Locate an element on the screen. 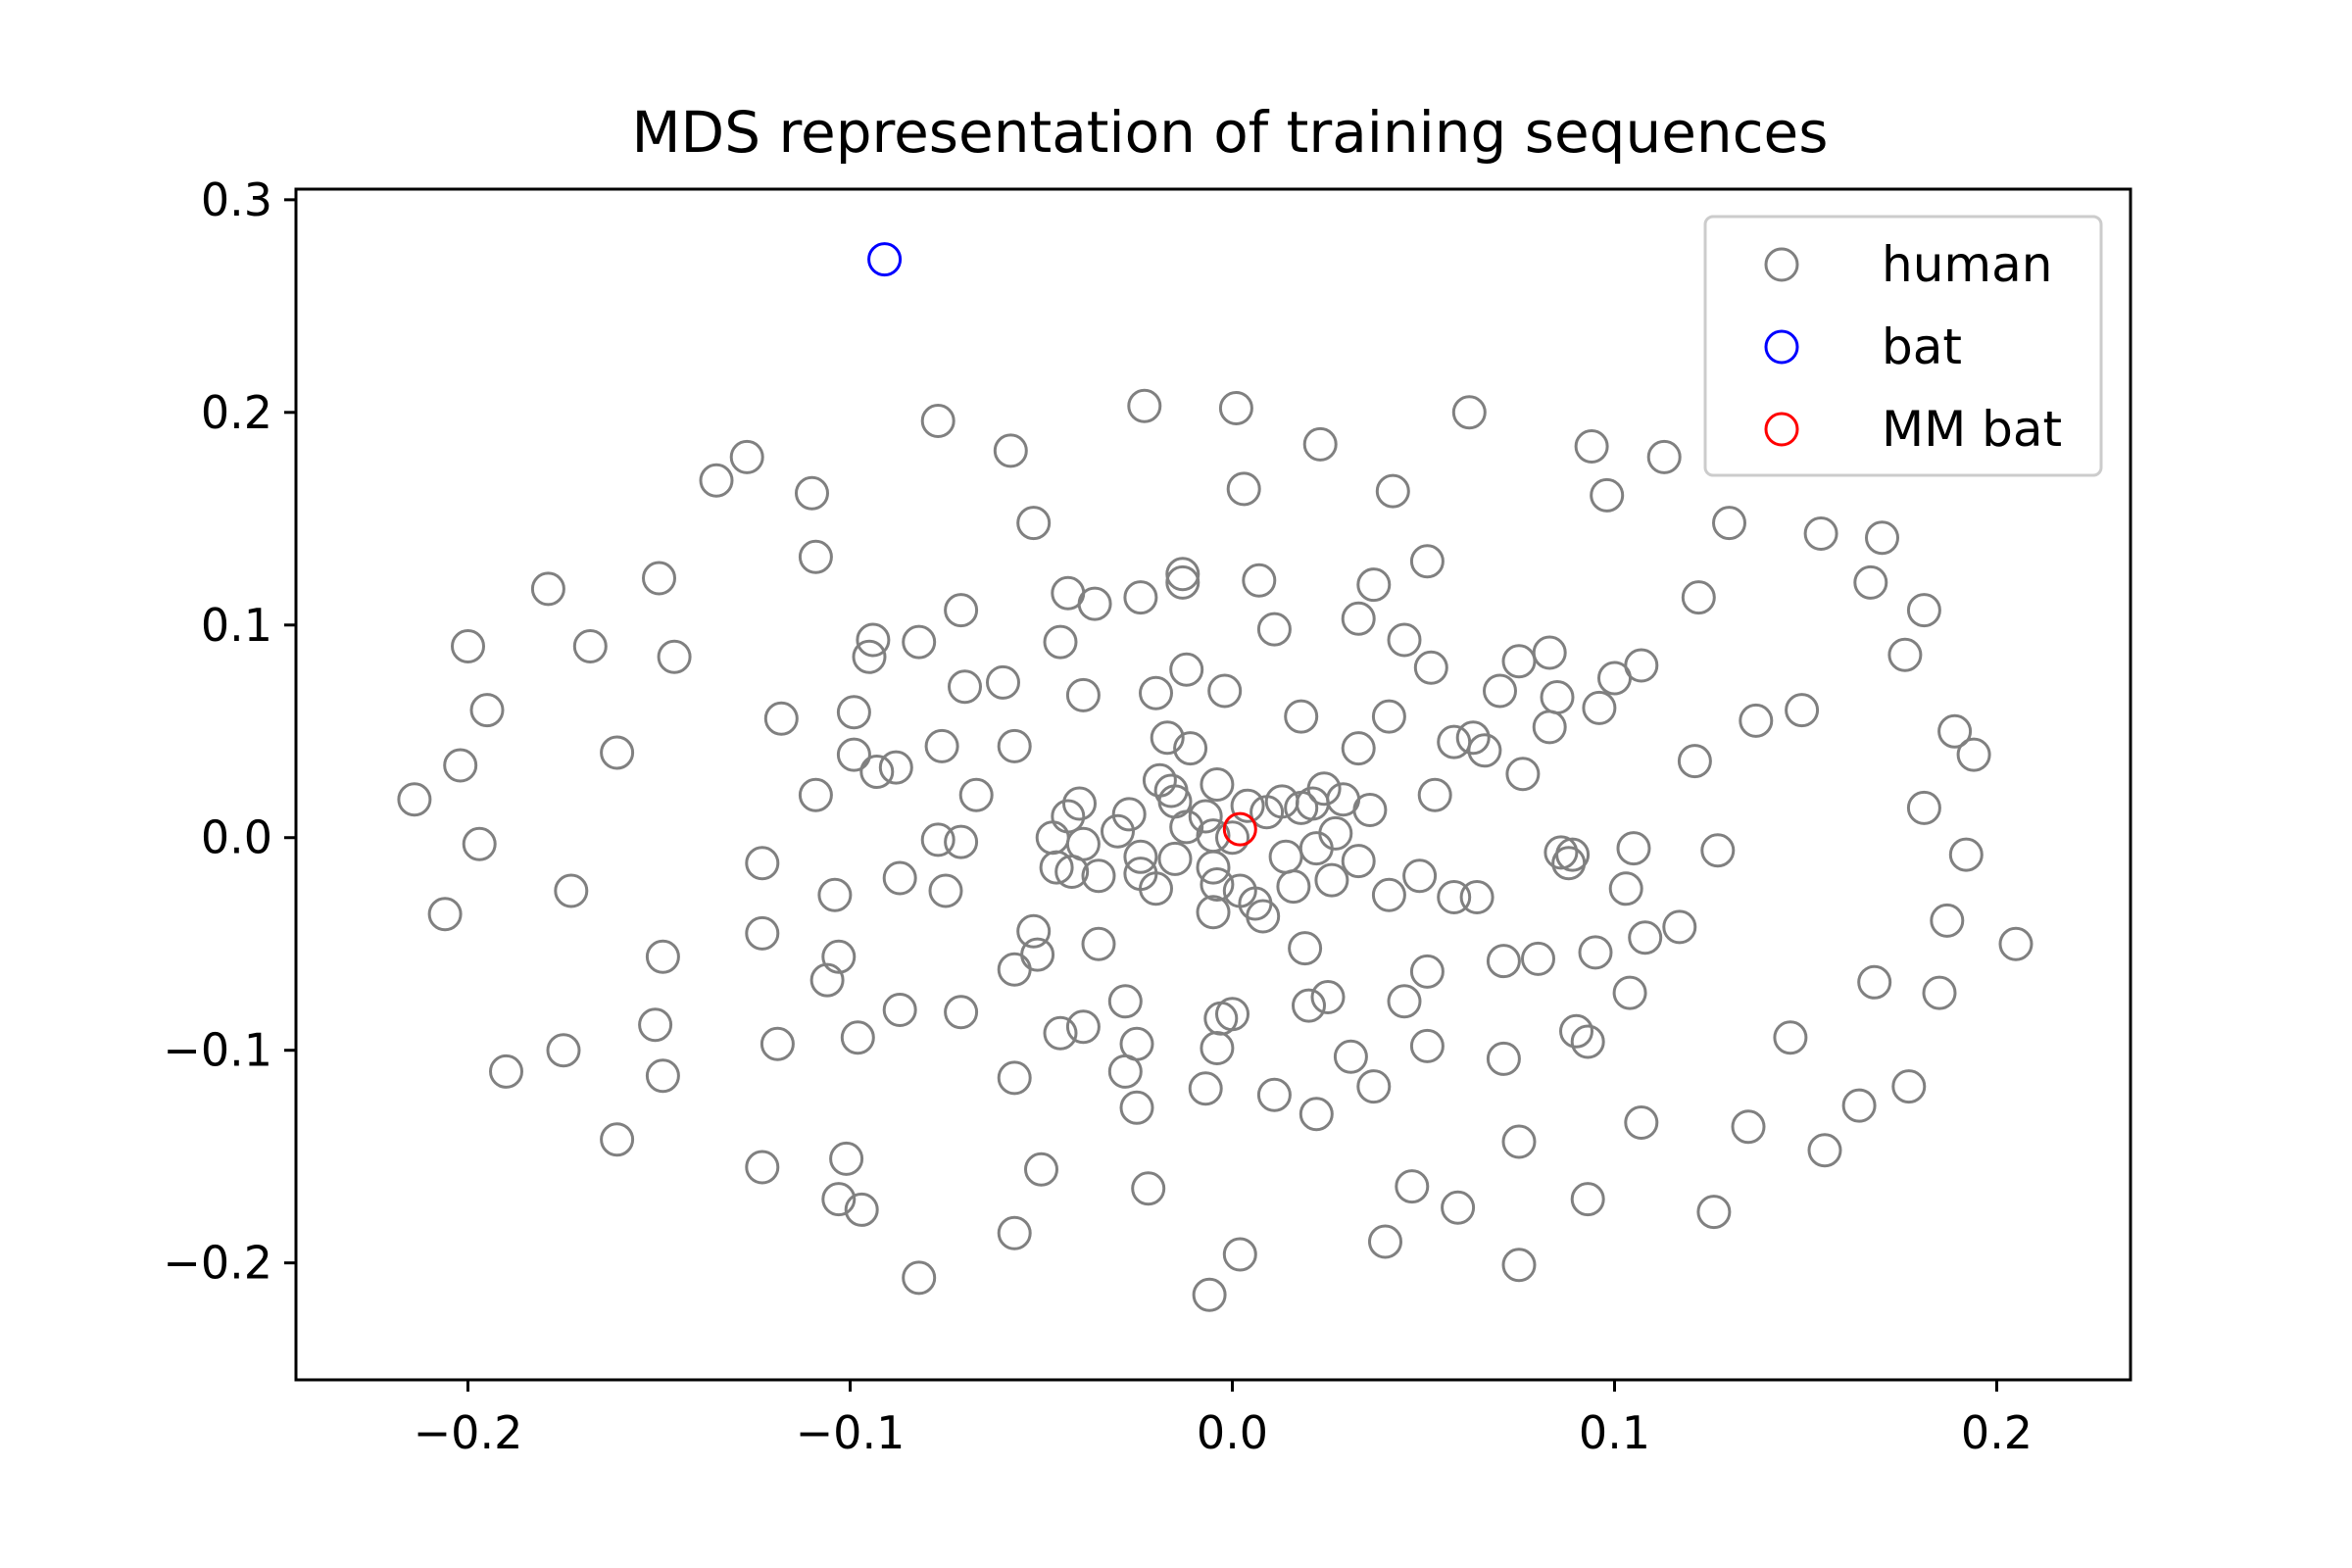 The image size is (2352, 1568). legend-box is located at coordinates (1903, 346).